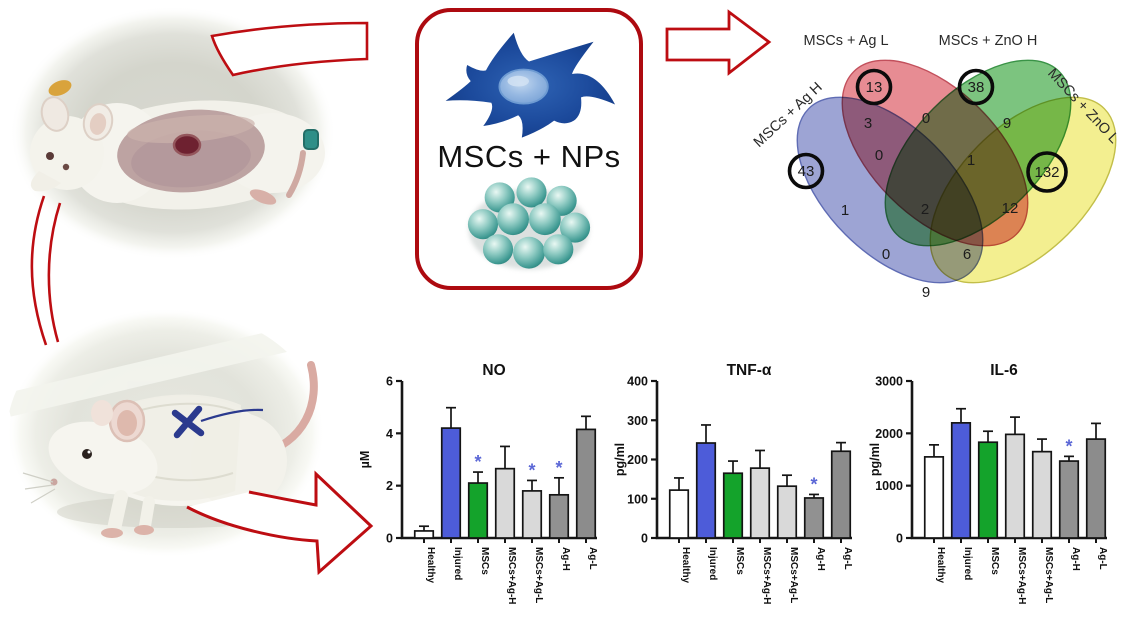 This screenshot has width=1129, height=619. I want to click on nose, so click(54, 482).